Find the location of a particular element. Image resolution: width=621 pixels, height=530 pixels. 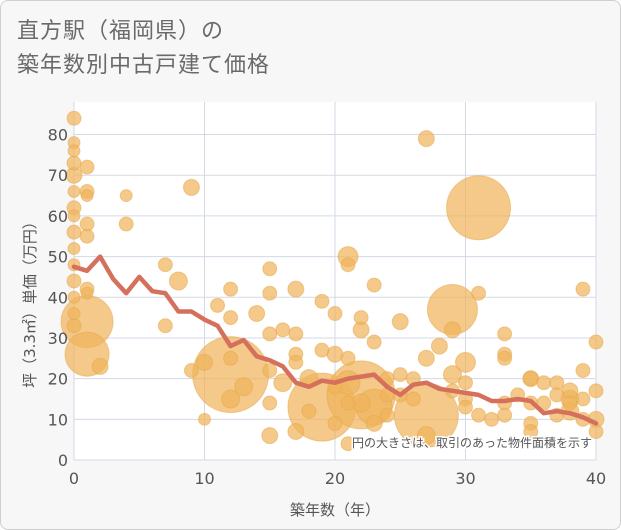

x-tick-label: 10 is located at coordinates (204, 478).